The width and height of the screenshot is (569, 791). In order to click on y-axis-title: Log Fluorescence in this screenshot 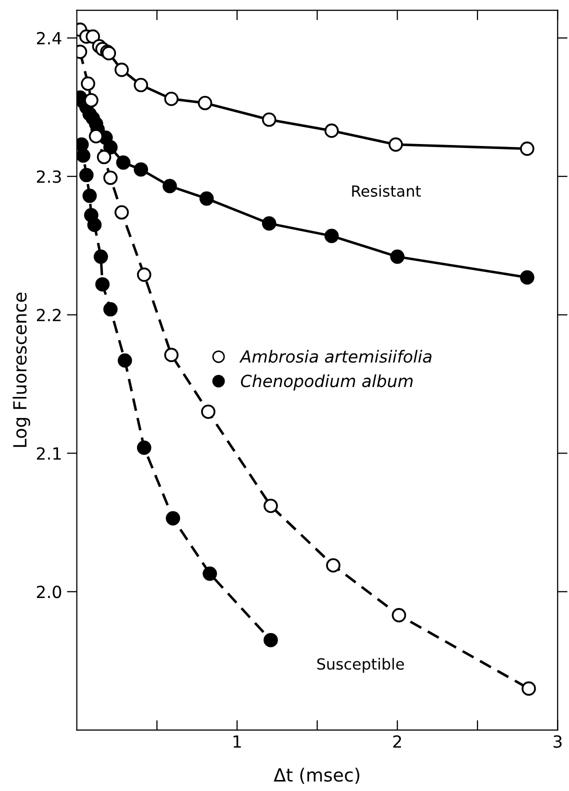, I will do `click(21, 369)`.